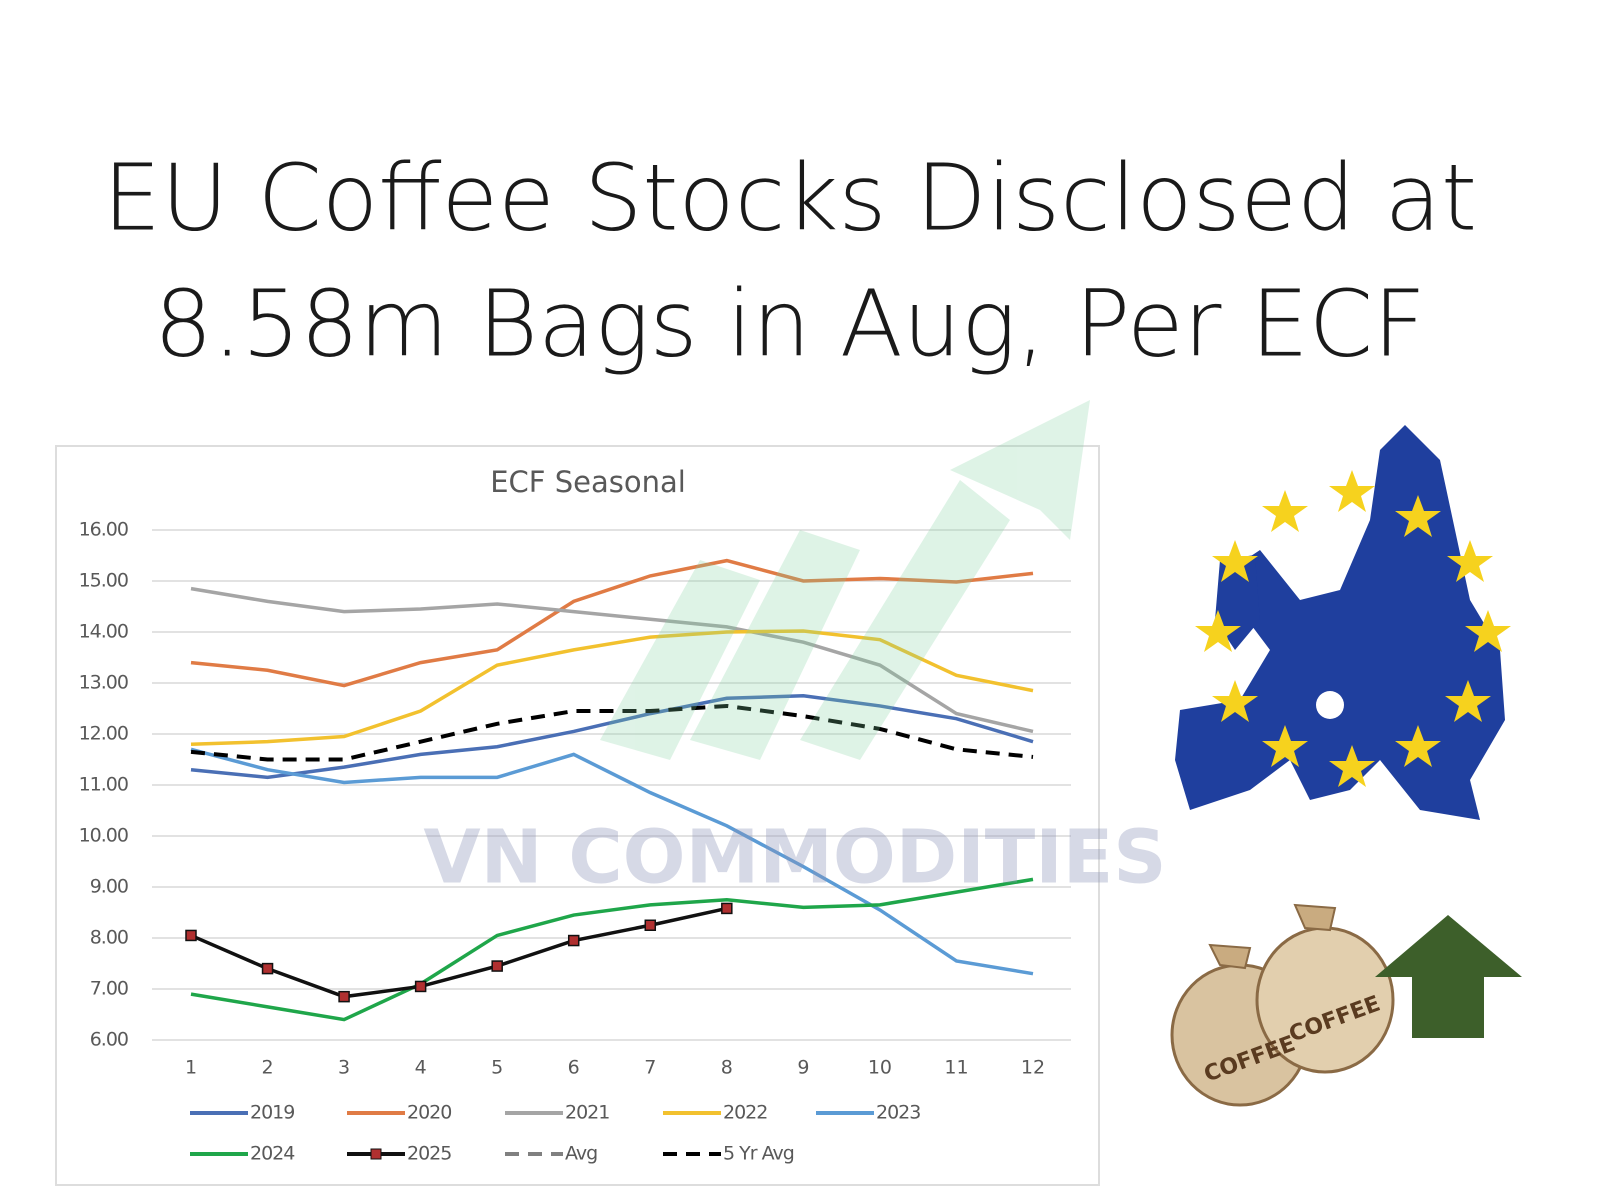  Describe the element at coordinates (376, 1154) in the screenshot. I see `legend-marker` at that location.